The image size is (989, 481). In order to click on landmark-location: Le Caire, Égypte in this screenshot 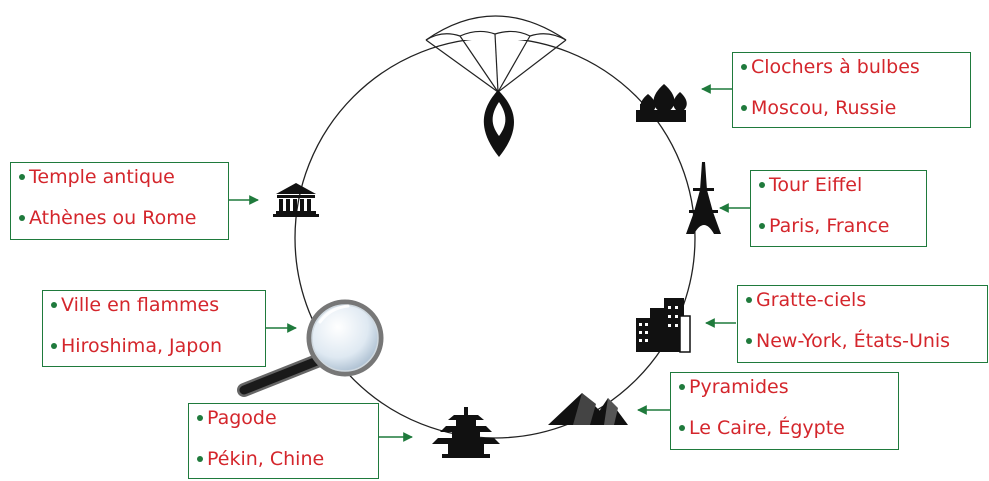, I will do `click(767, 428)`.